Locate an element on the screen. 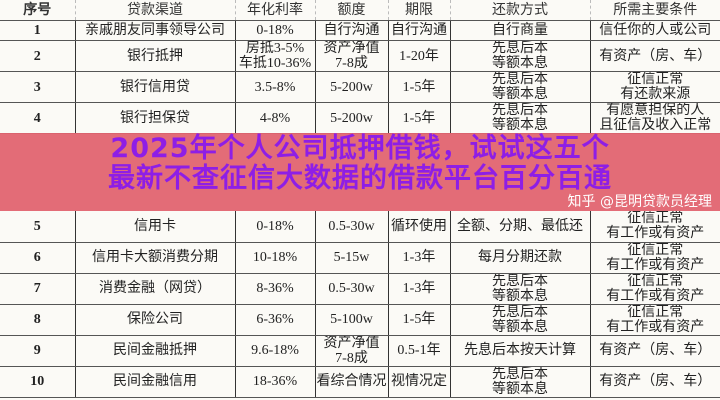 The image size is (720, 400). table-cell: 6-36% is located at coordinates (274, 320).